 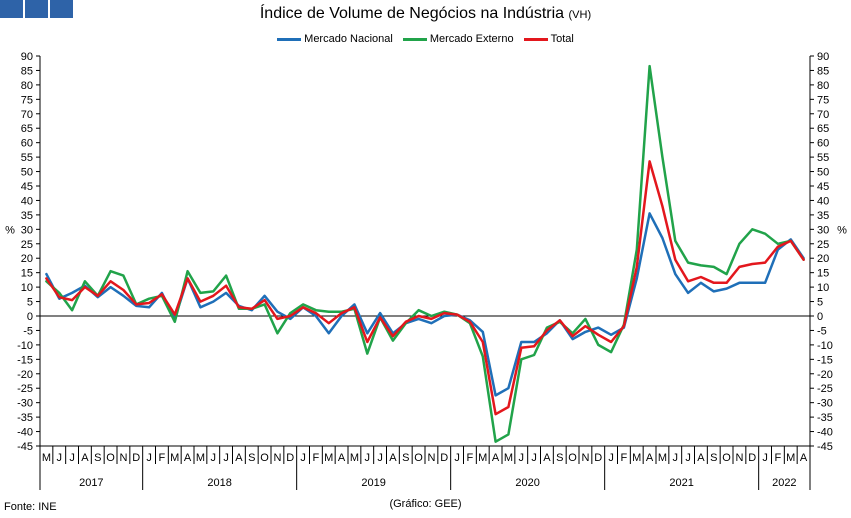 What do you see at coordinates (414, 39) in the screenshot?
I see `legend-swatch-mercado-externo` at bounding box center [414, 39].